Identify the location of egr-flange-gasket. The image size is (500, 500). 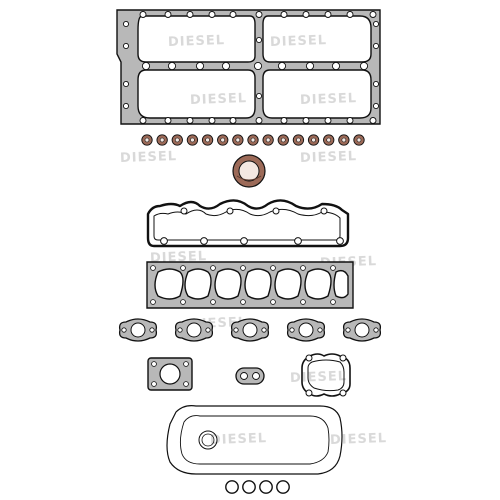
(326, 375).